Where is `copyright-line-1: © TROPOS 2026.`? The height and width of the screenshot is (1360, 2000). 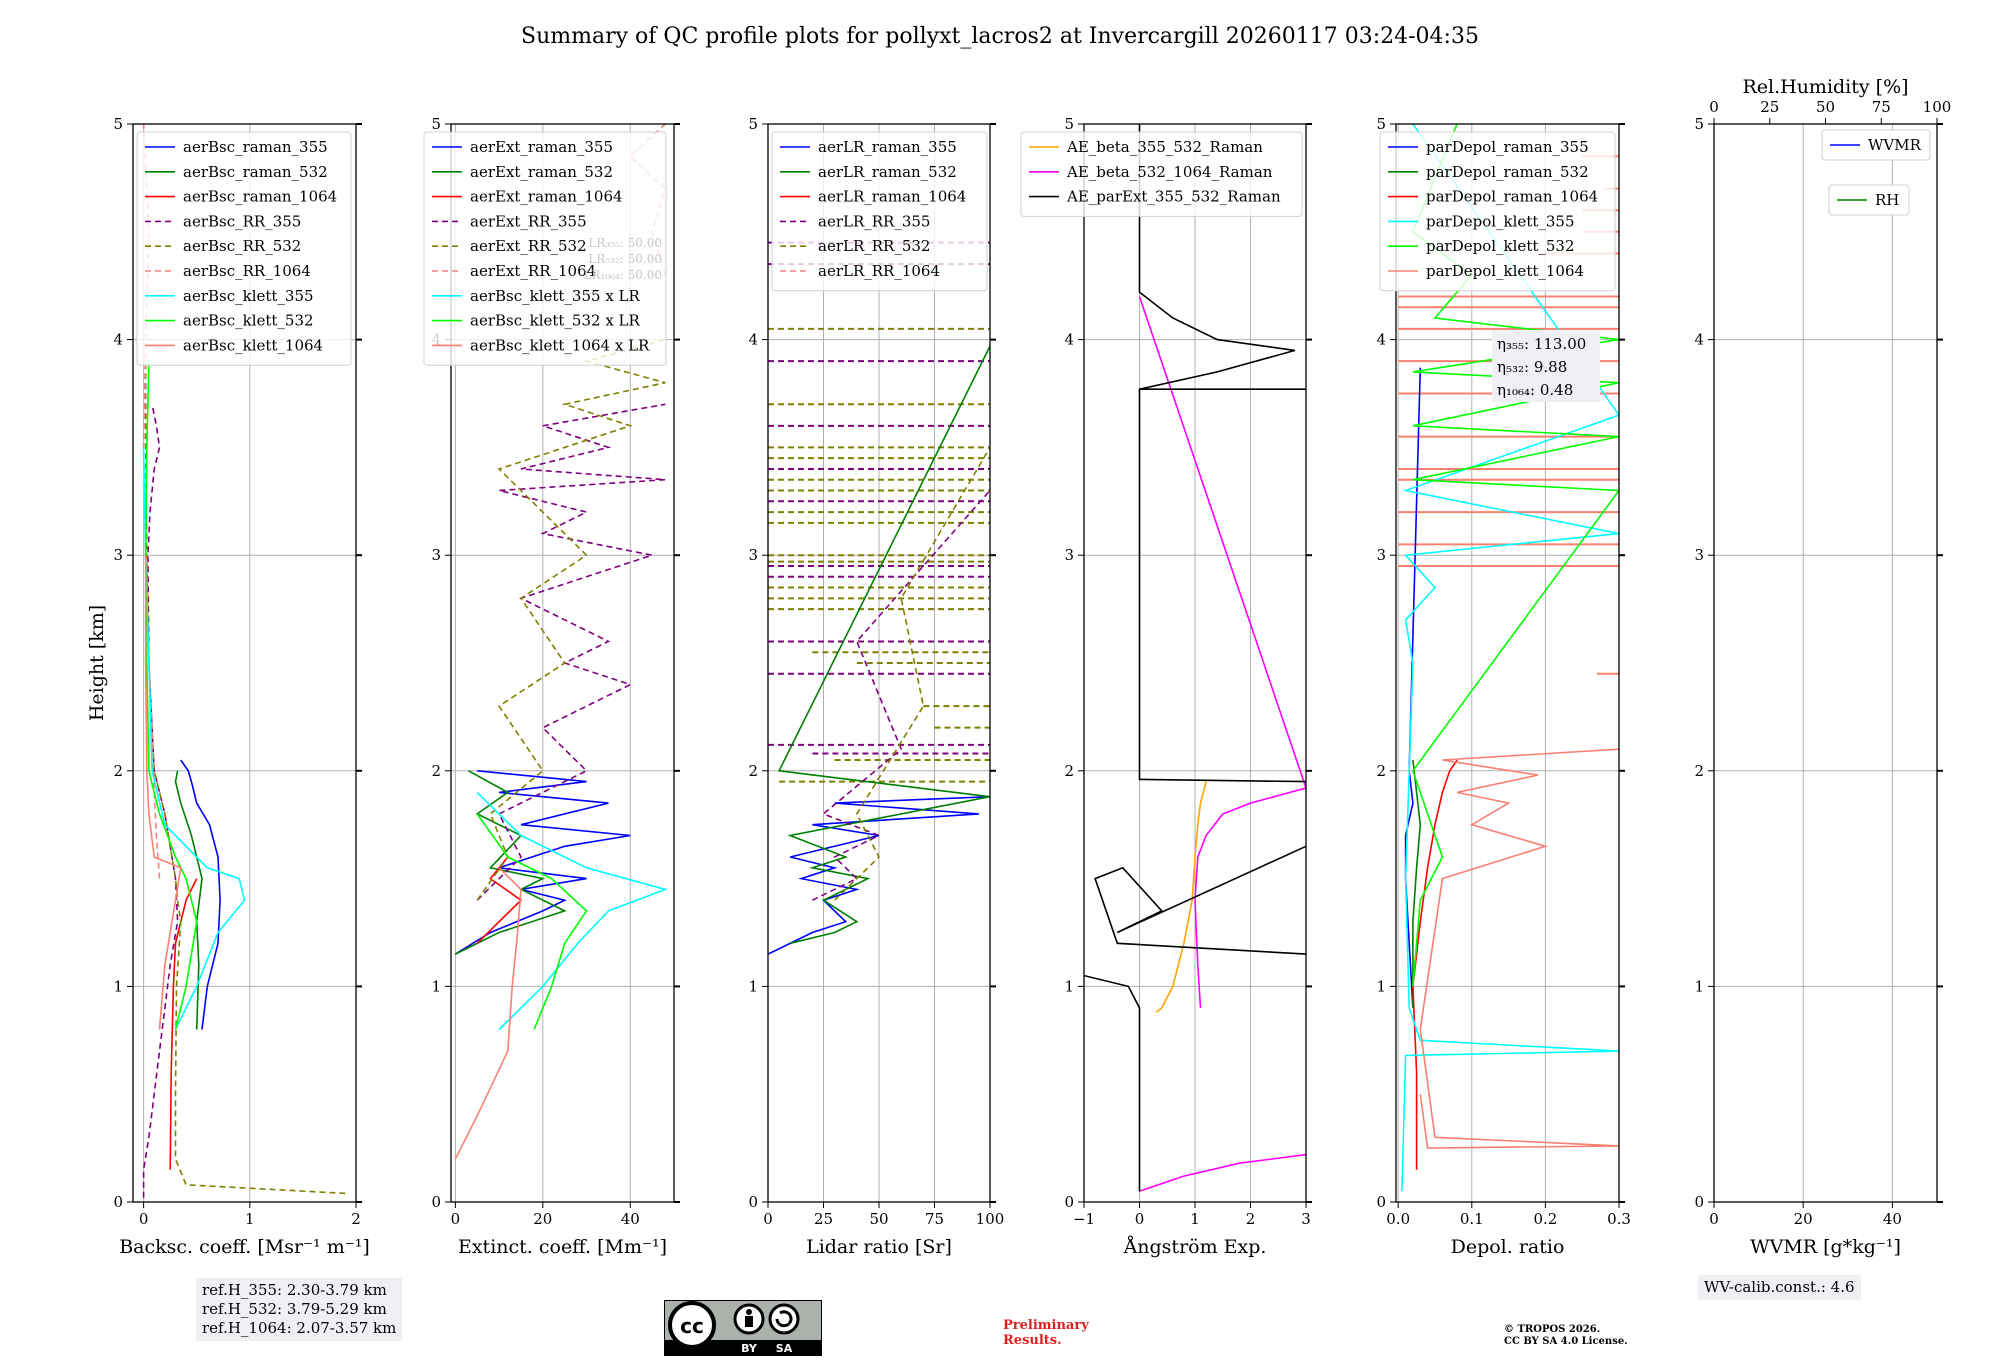
copyright-line-1: © TROPOS 2026. is located at coordinates (1552, 1329).